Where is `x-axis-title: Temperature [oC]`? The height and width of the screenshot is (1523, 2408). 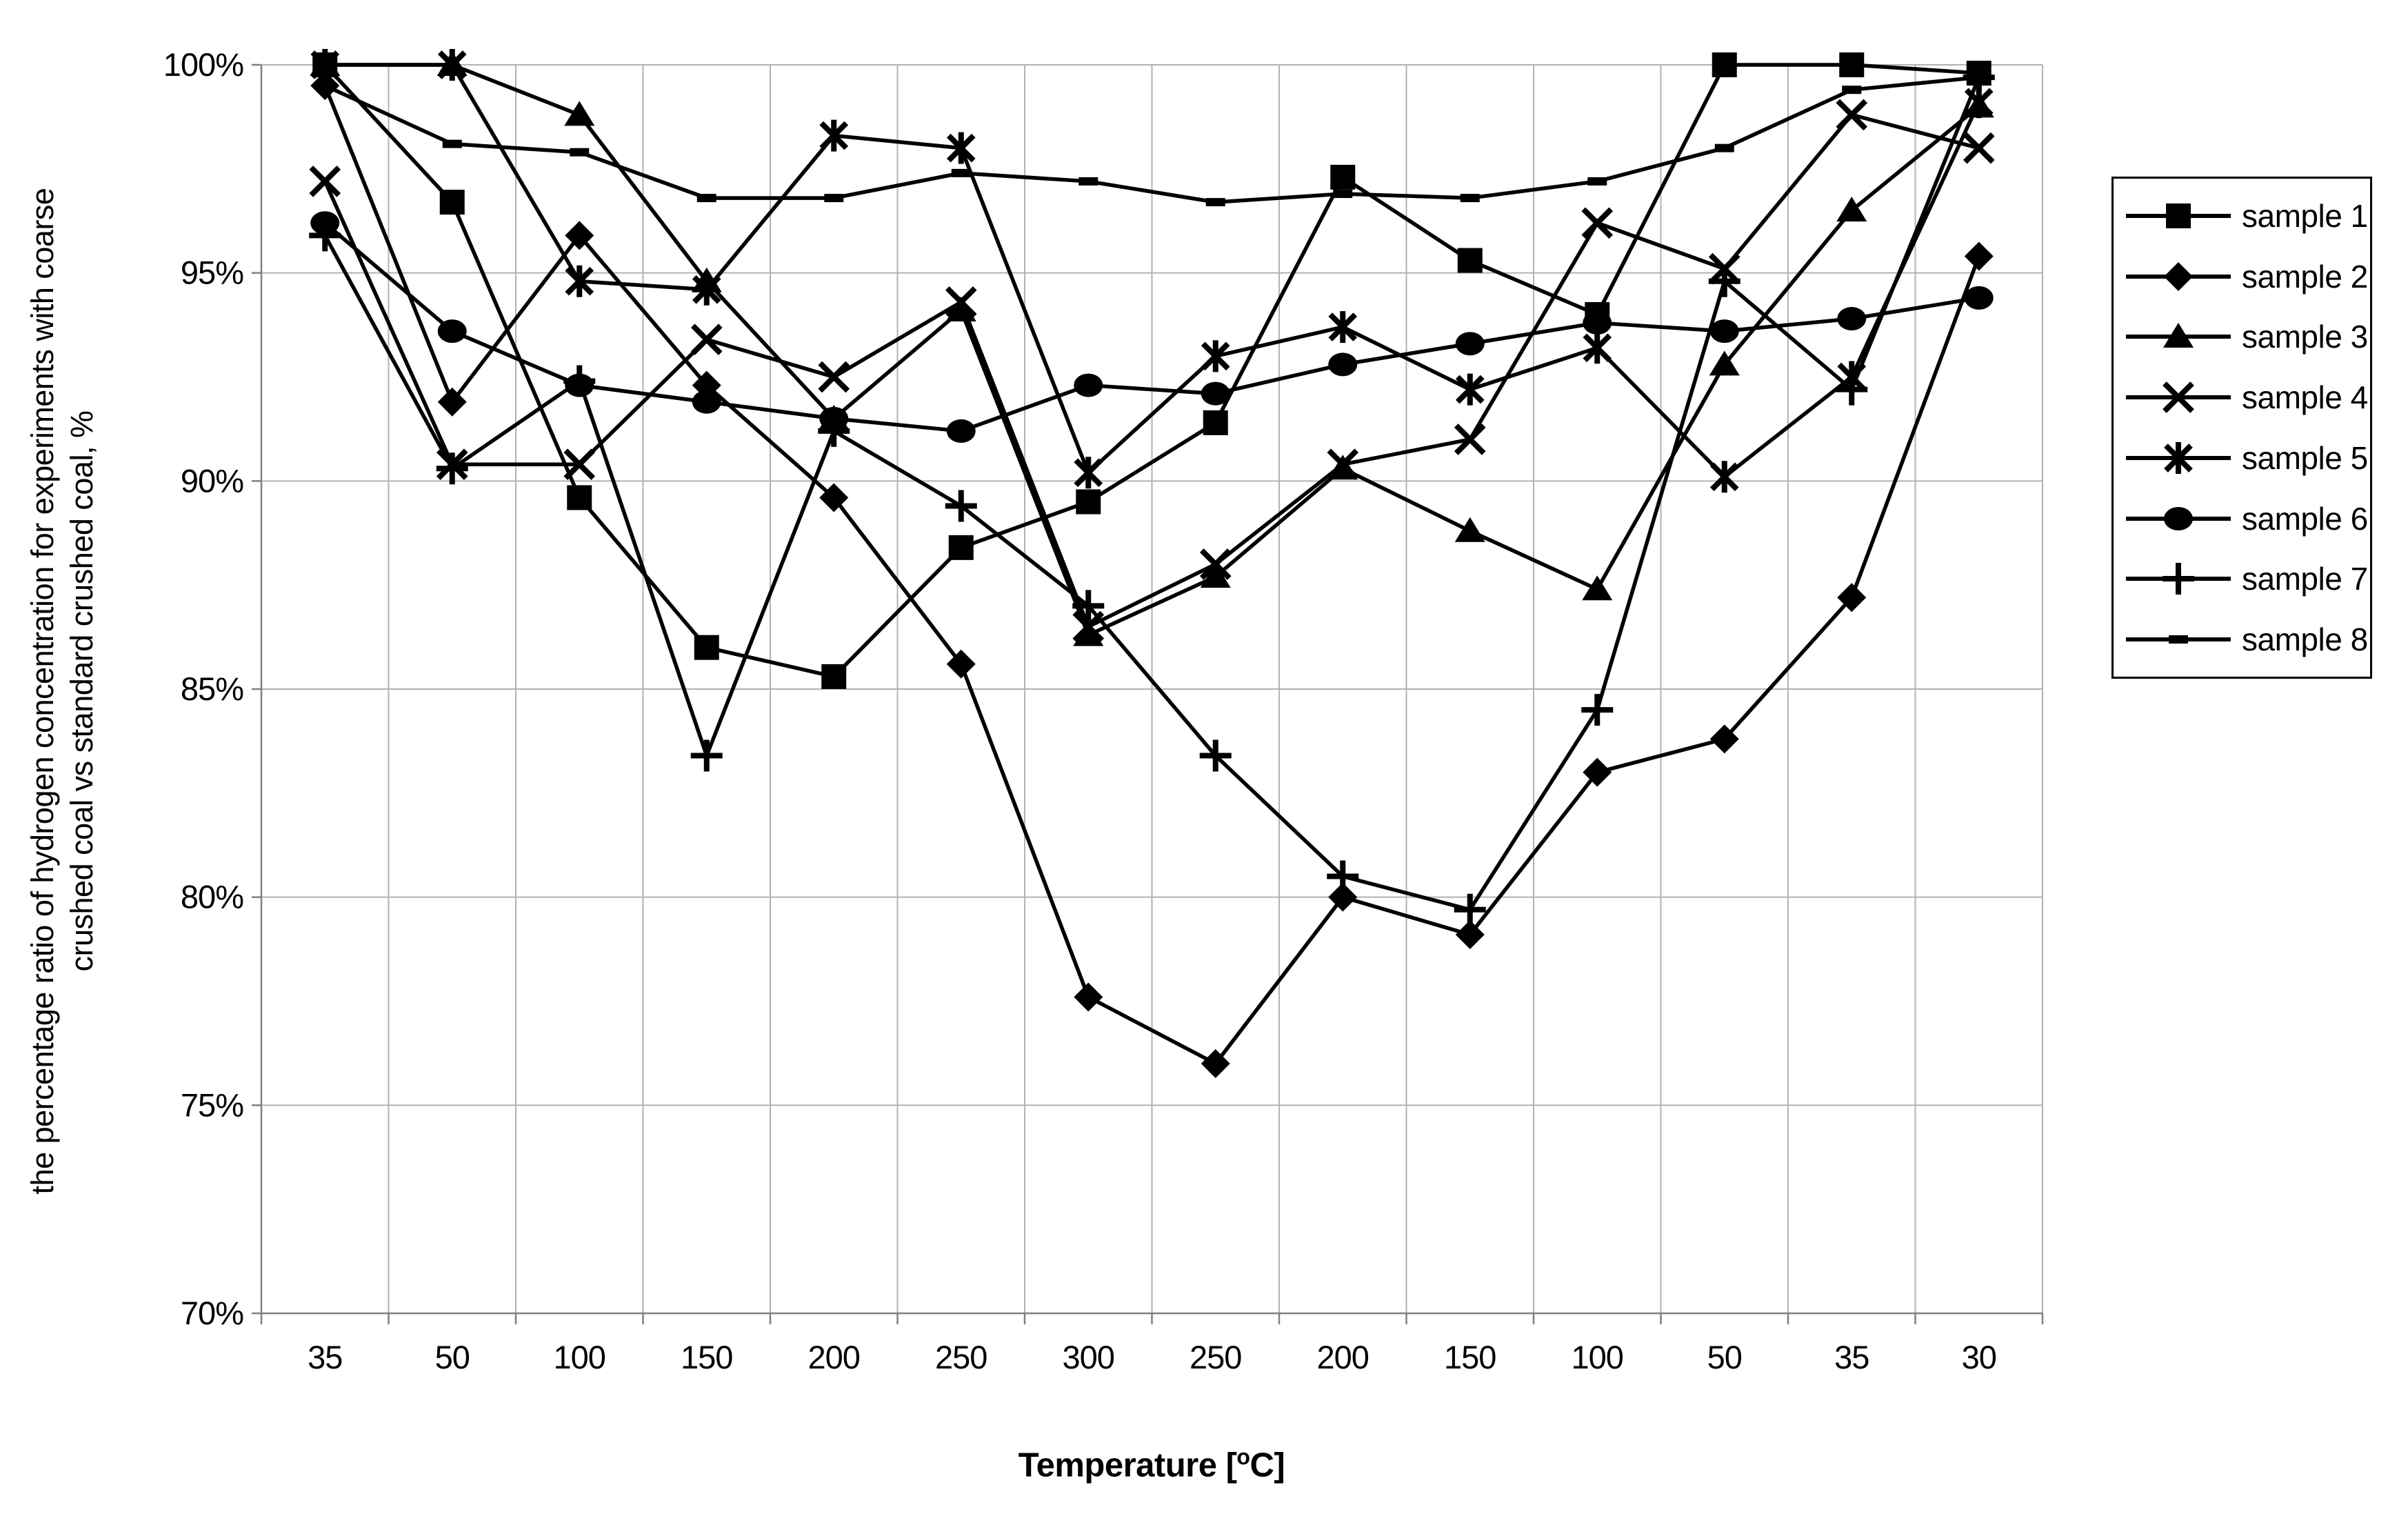 x-axis-title: Temperature [oC] is located at coordinates (1151, 1464).